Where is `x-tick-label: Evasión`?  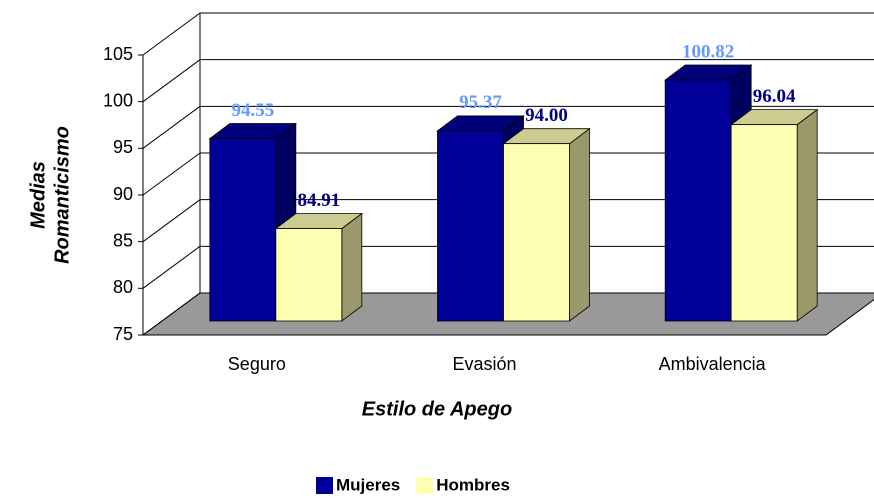 x-tick-label: Evasión is located at coordinates (484, 364).